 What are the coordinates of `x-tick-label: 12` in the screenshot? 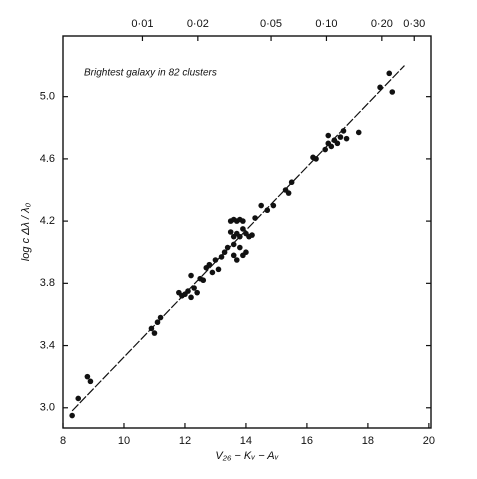 It's located at (185, 441).